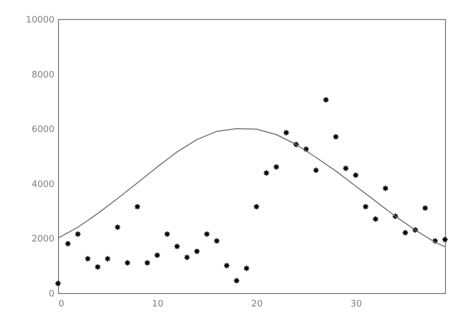  What do you see at coordinates (40, 21) in the screenshot?
I see `y-tick-label: 10000` at bounding box center [40, 21].